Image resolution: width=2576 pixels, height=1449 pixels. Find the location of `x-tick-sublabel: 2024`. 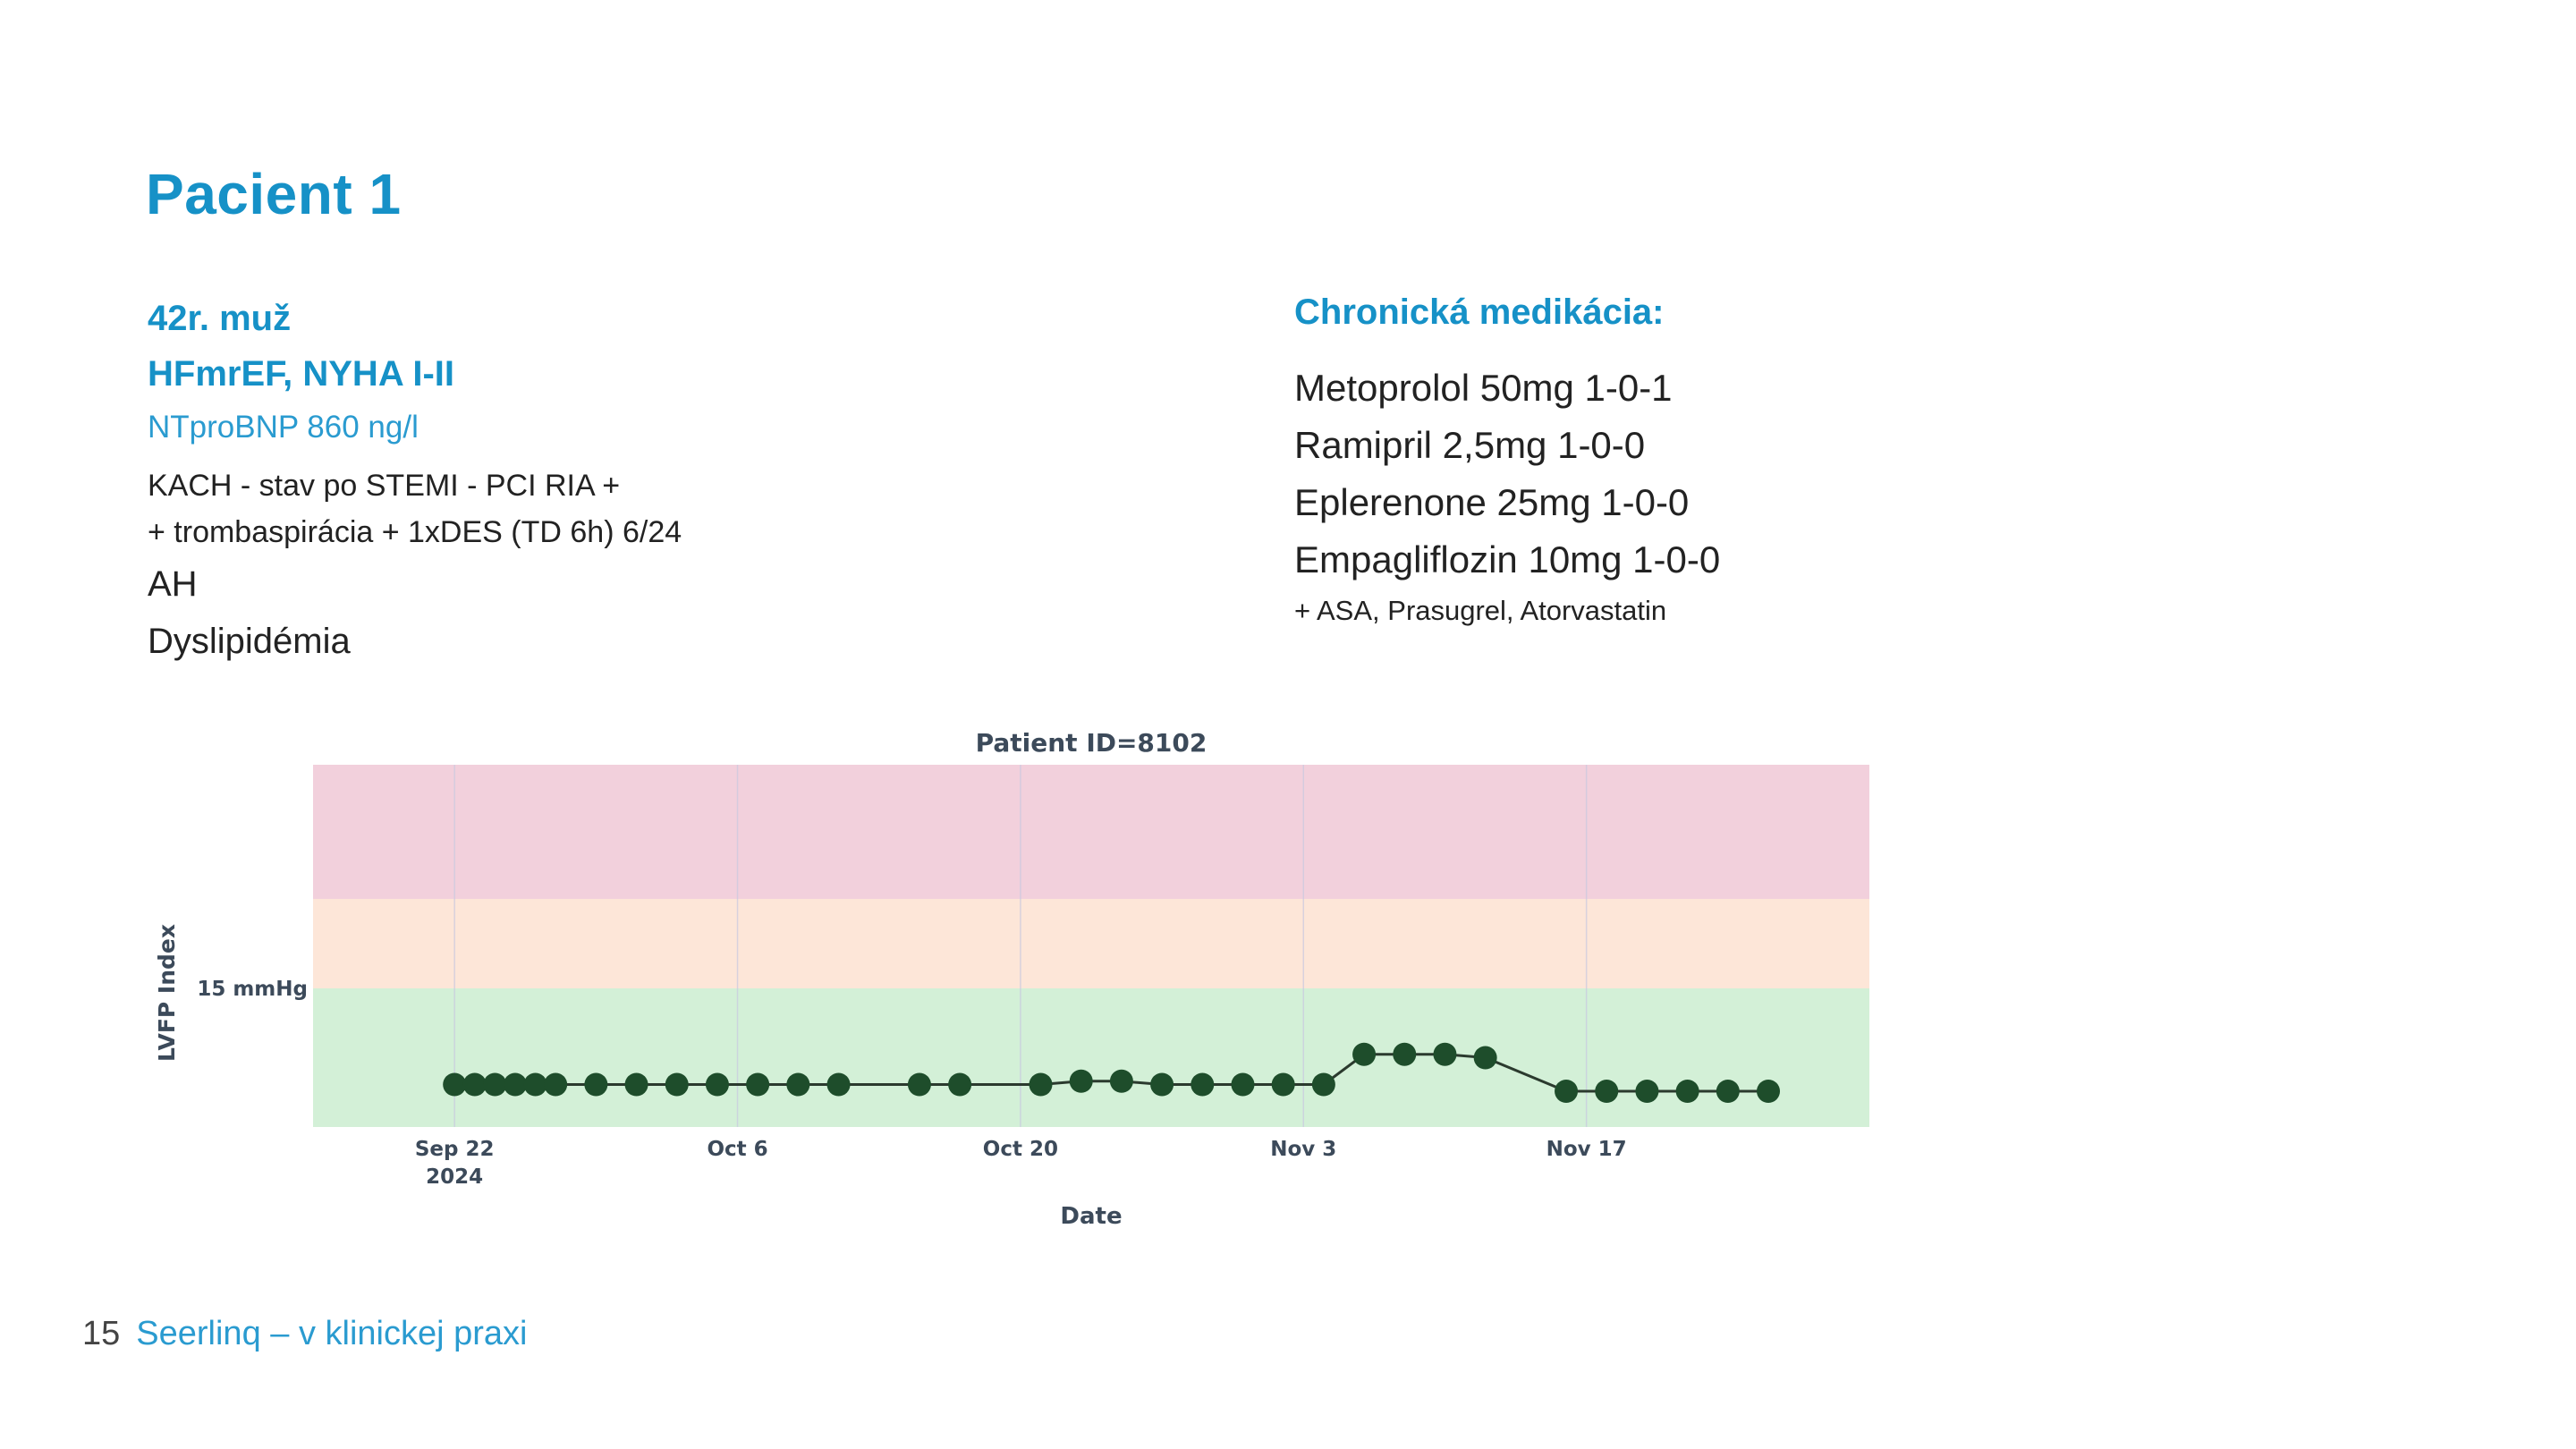

x-tick-sublabel: 2024 is located at coordinates (454, 1177).